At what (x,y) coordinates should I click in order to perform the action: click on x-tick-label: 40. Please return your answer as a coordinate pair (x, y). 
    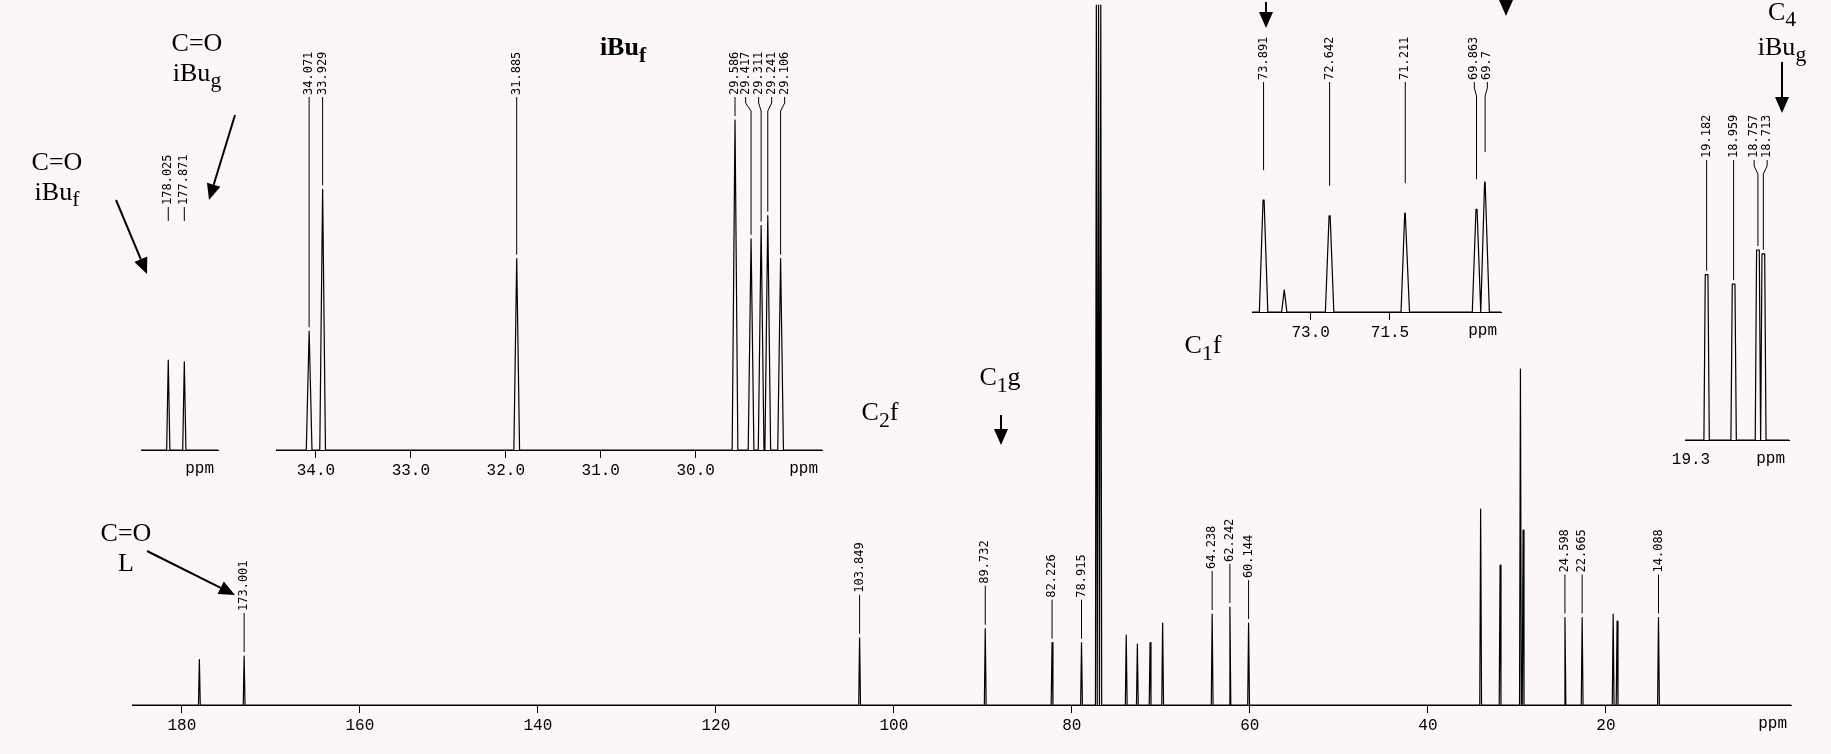
    Looking at the image, I should click on (1428, 725).